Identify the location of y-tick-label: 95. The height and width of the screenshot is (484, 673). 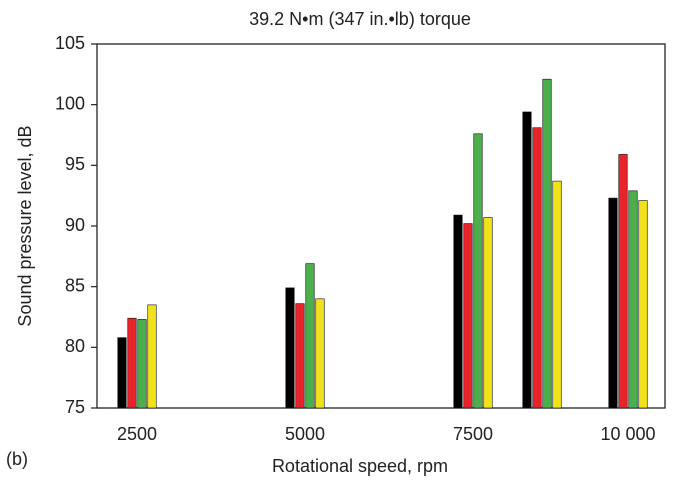
(75, 164).